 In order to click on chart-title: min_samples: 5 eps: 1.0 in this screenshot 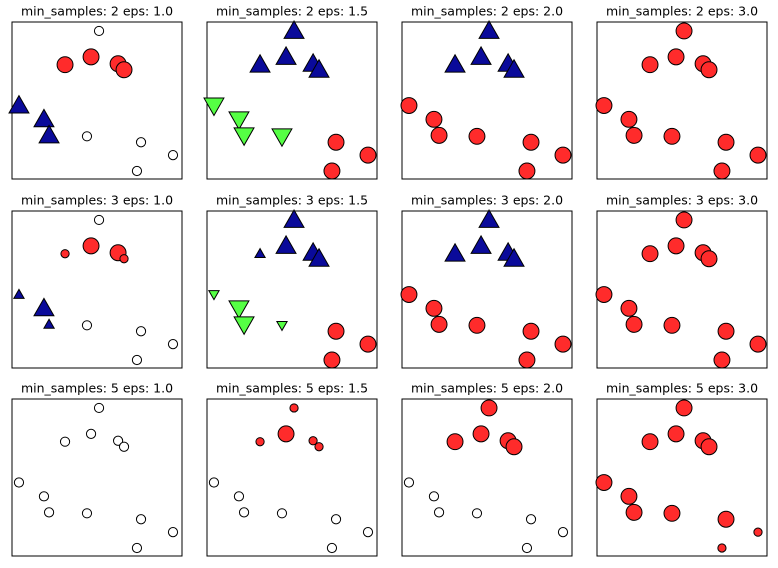, I will do `click(97, 388)`.